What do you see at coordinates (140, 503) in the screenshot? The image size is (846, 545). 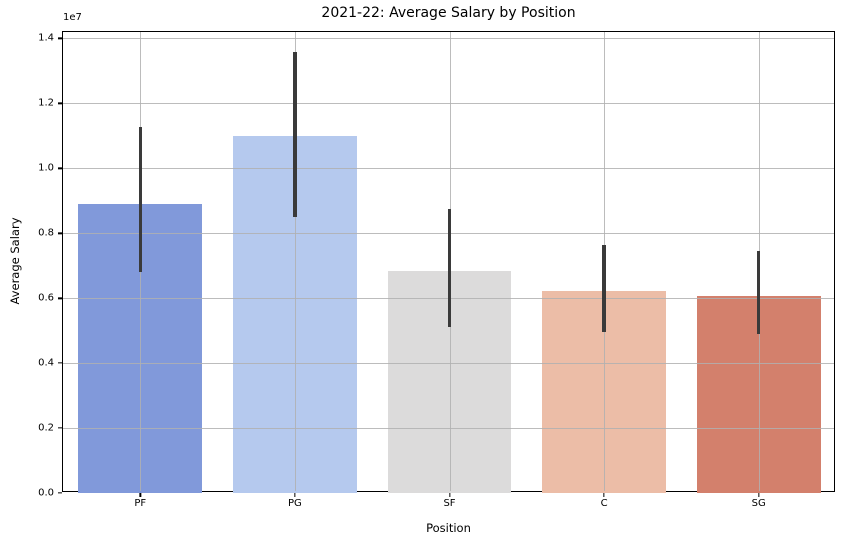 I see `x-tick-label: PF` at bounding box center [140, 503].